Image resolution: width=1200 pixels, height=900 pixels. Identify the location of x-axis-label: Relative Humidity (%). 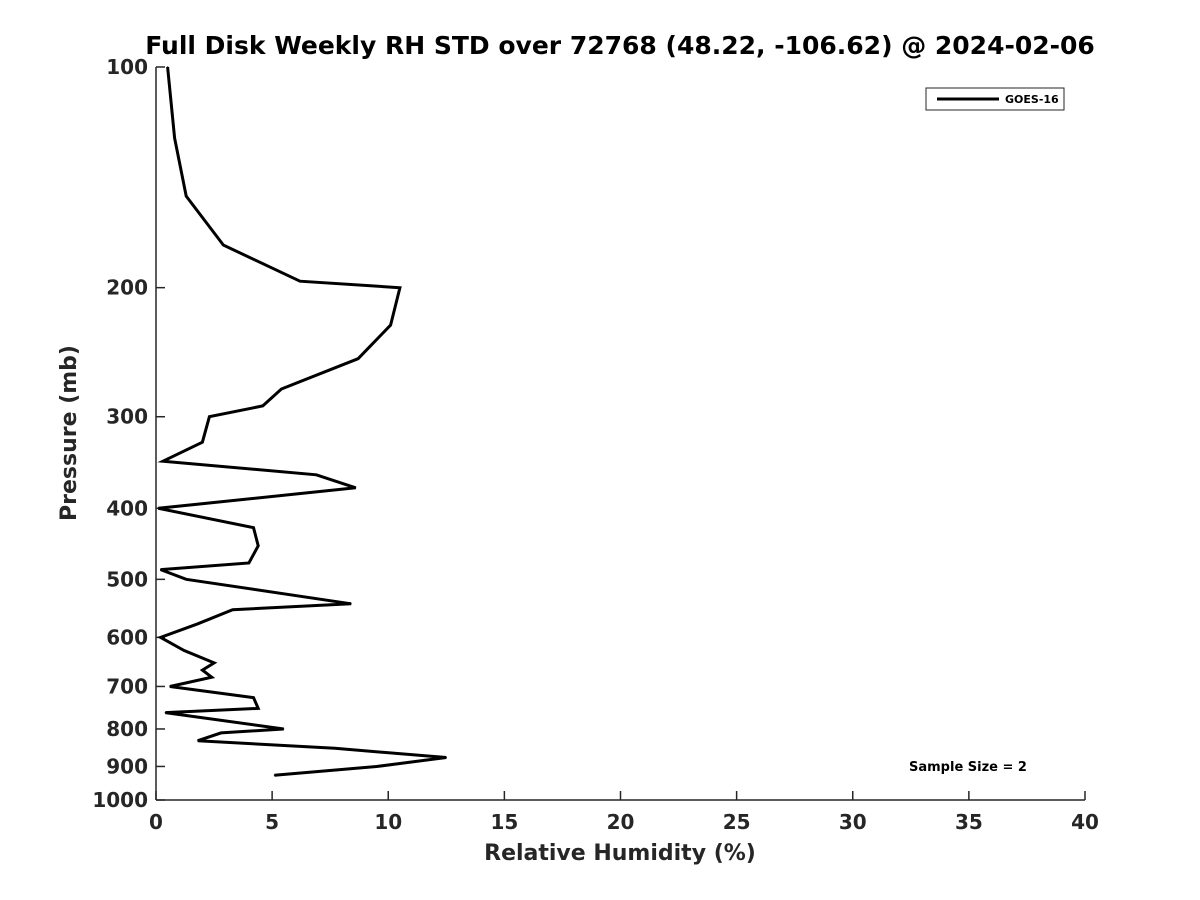
(620, 853).